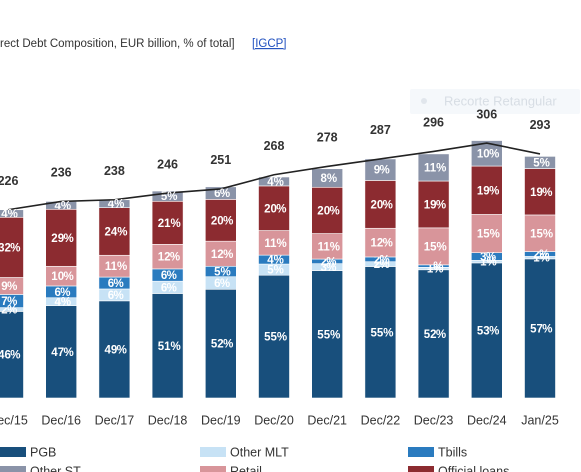 The image size is (581, 472). What do you see at coordinates (380, 130) in the screenshot?
I see `total-label: 287` at bounding box center [380, 130].